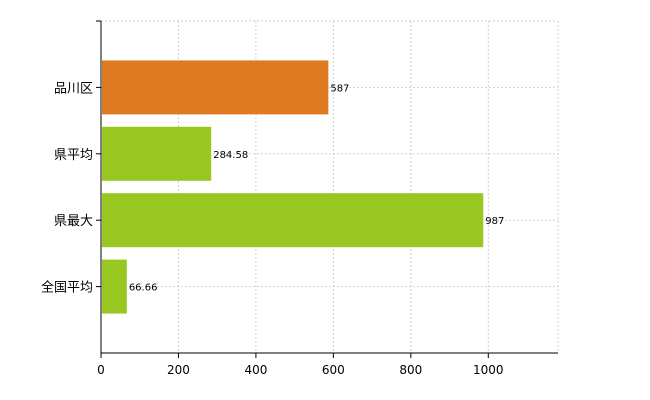 The width and height of the screenshot is (650, 400). What do you see at coordinates (73, 221) in the screenshot?
I see `y-tick-label: 県最大` at bounding box center [73, 221].